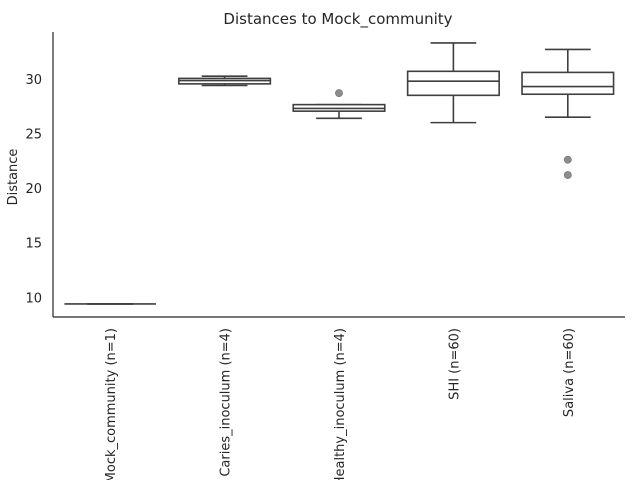  Describe the element at coordinates (33, 244) in the screenshot. I see `y-tick-label: 15` at that location.